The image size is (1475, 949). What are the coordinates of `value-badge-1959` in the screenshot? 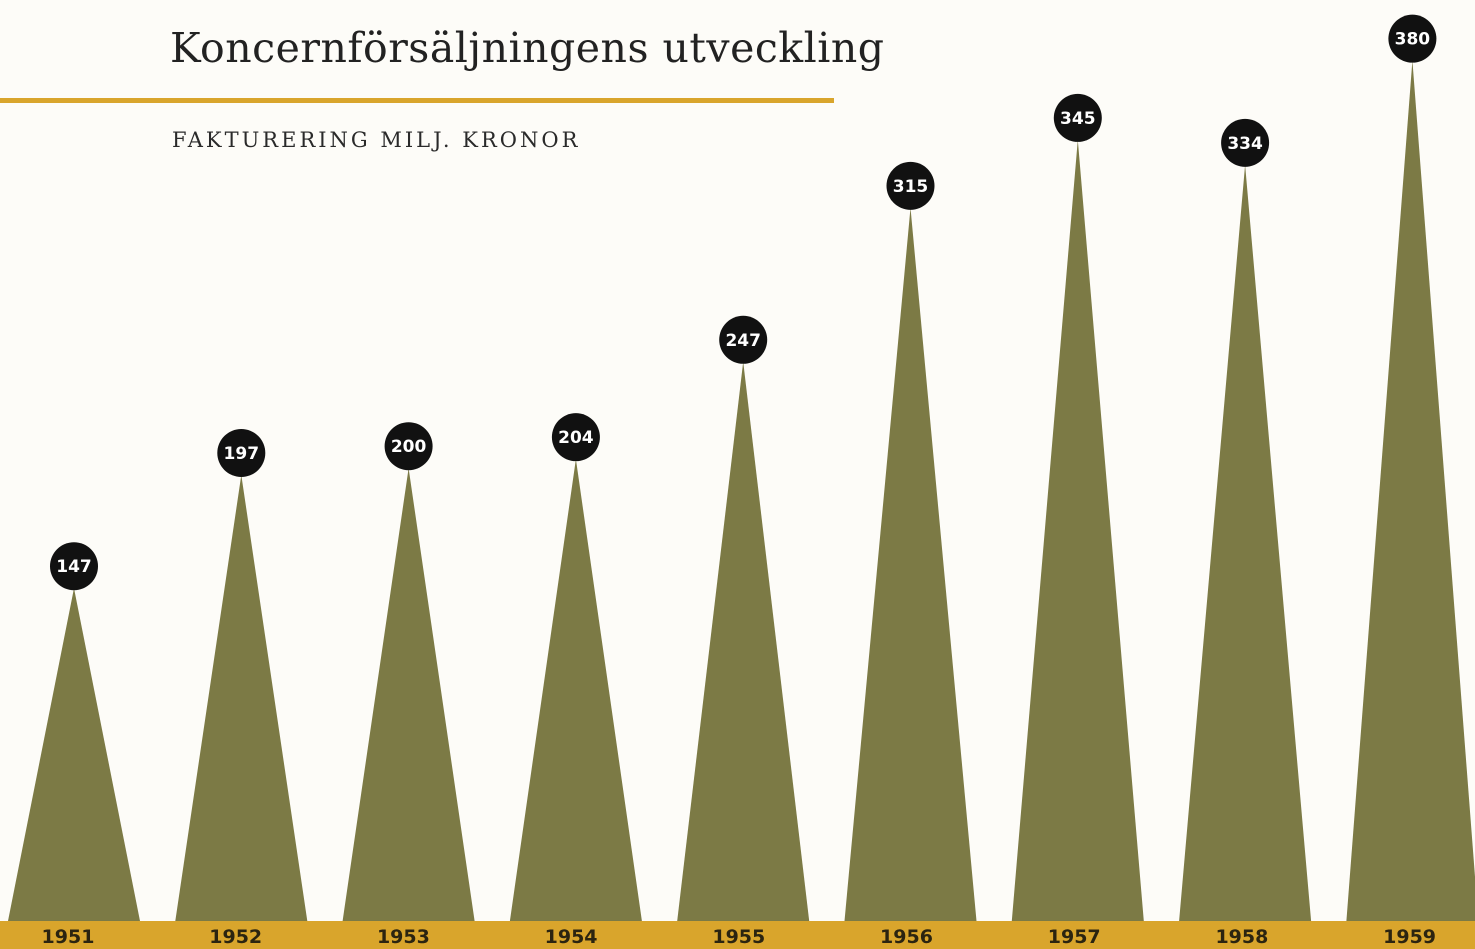 It's located at (1412, 38).